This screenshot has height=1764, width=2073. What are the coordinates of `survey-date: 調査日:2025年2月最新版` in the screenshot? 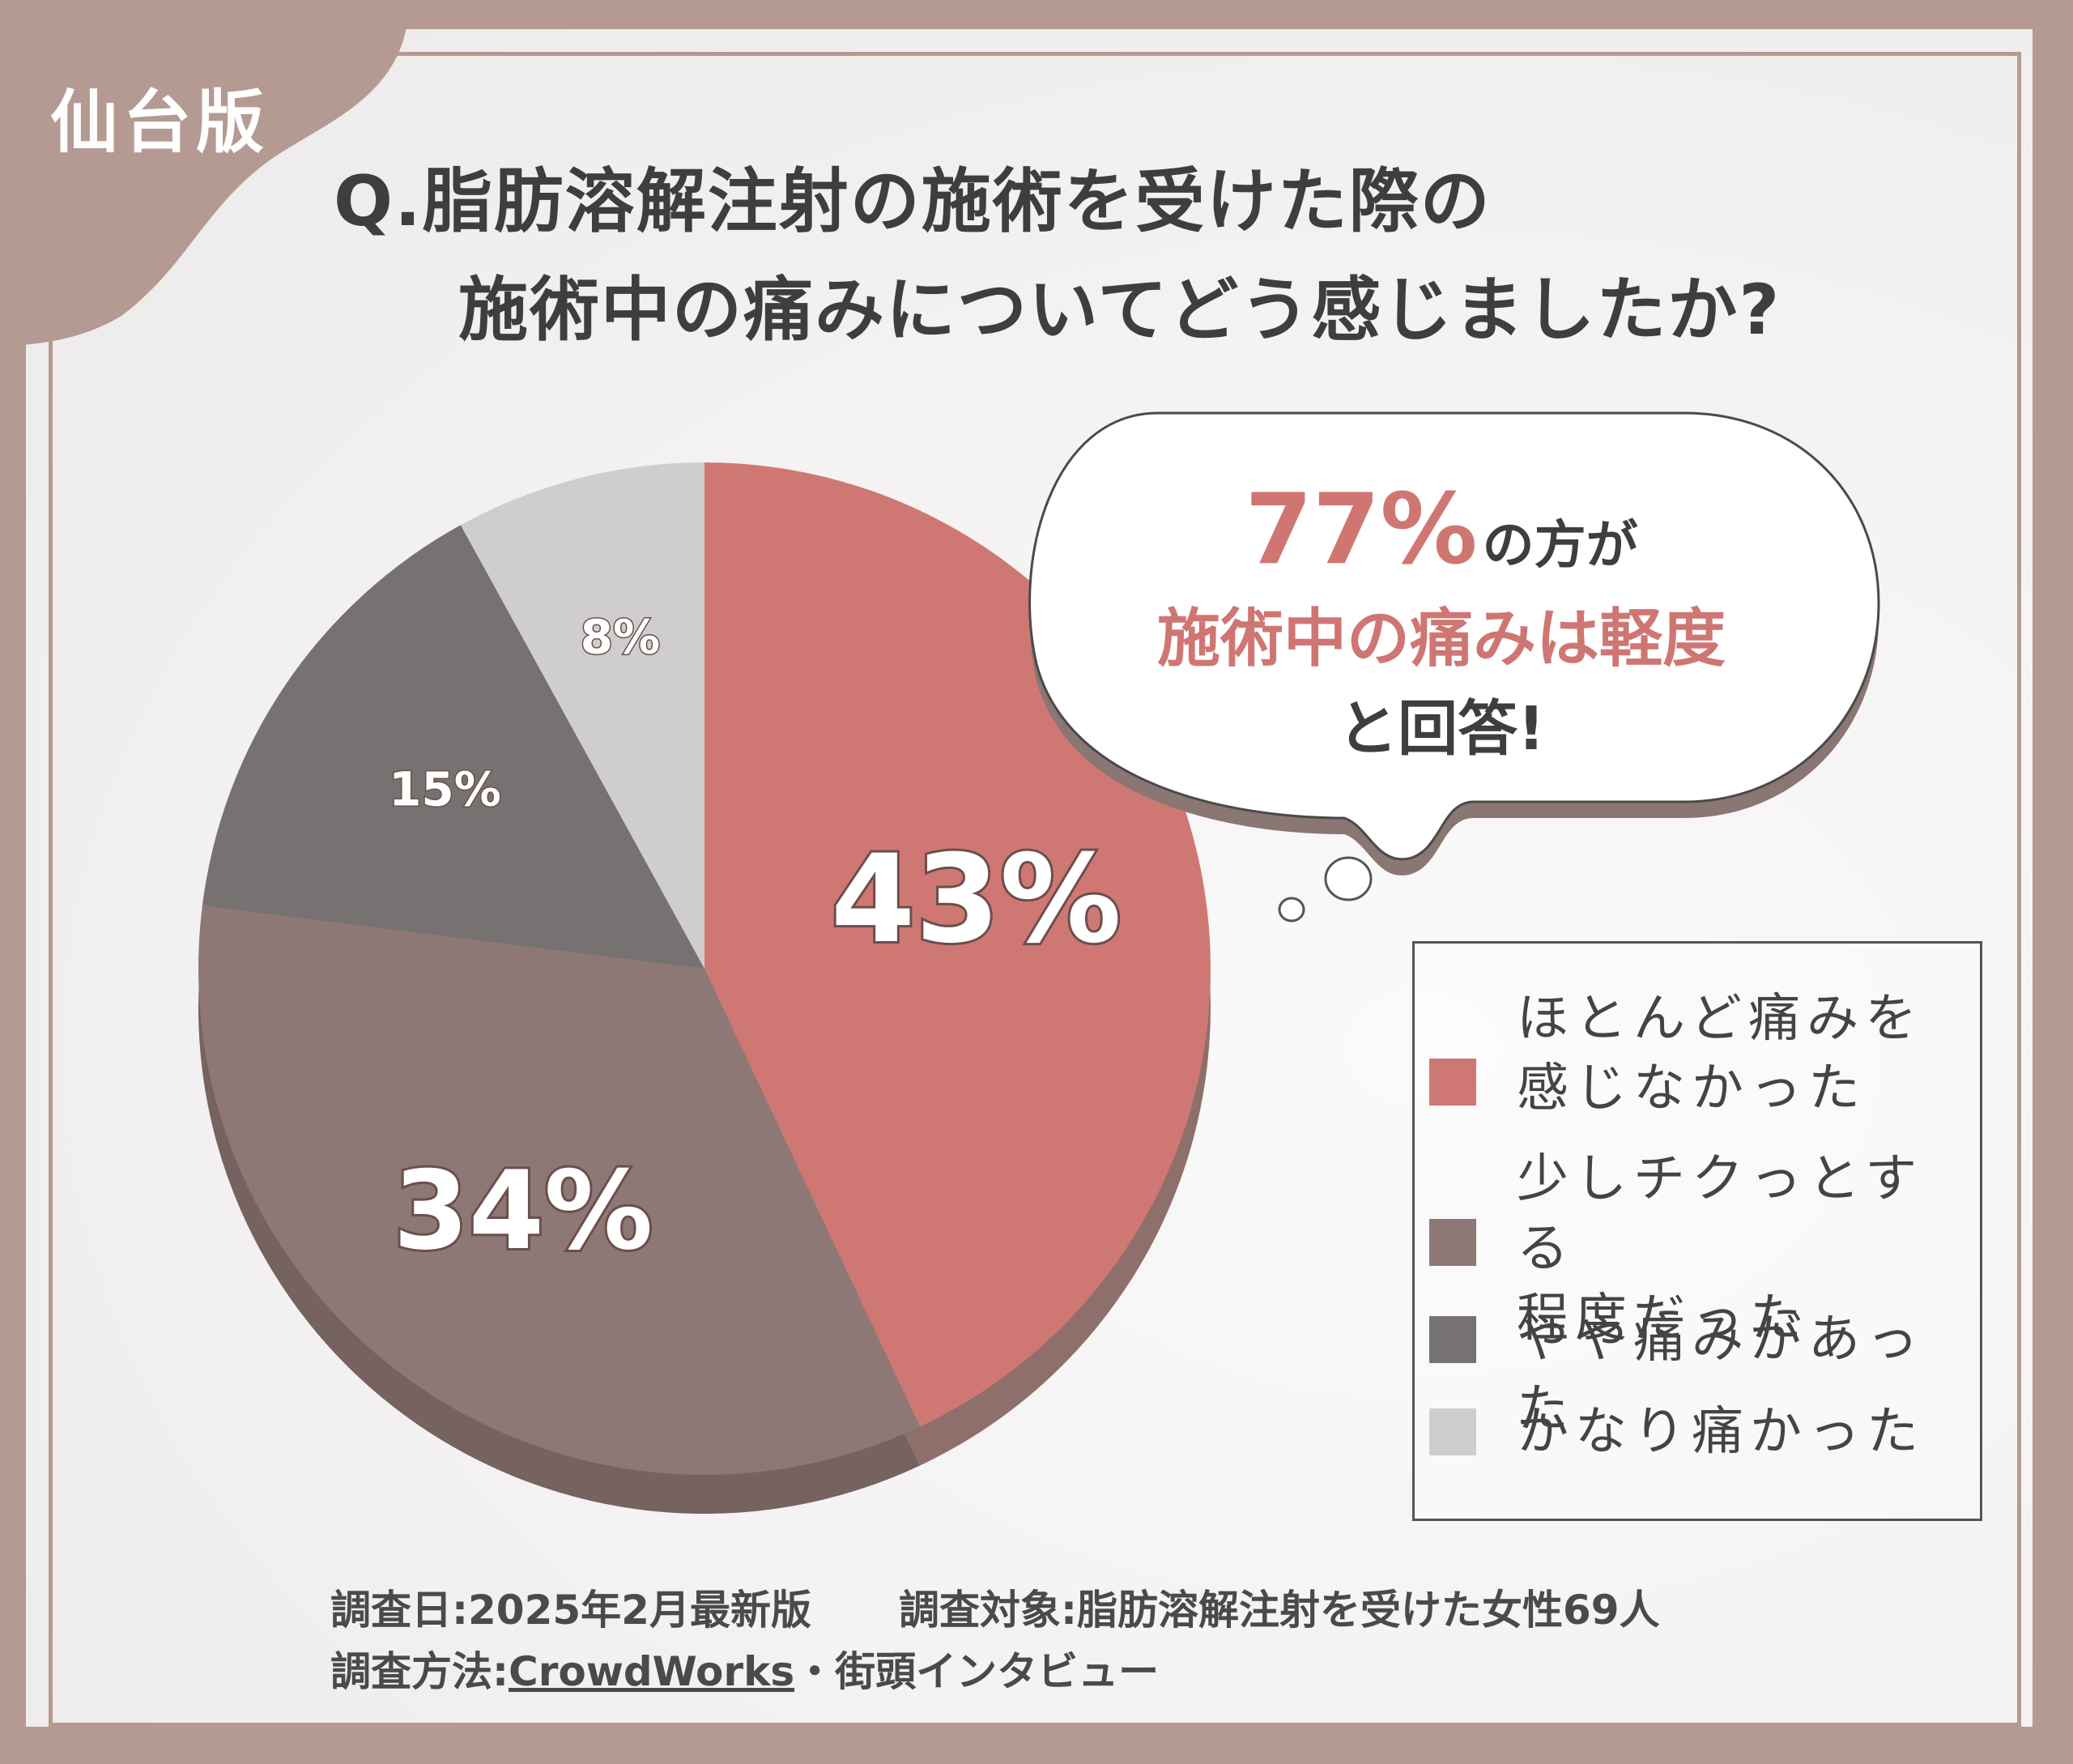 It's located at (571, 1610).